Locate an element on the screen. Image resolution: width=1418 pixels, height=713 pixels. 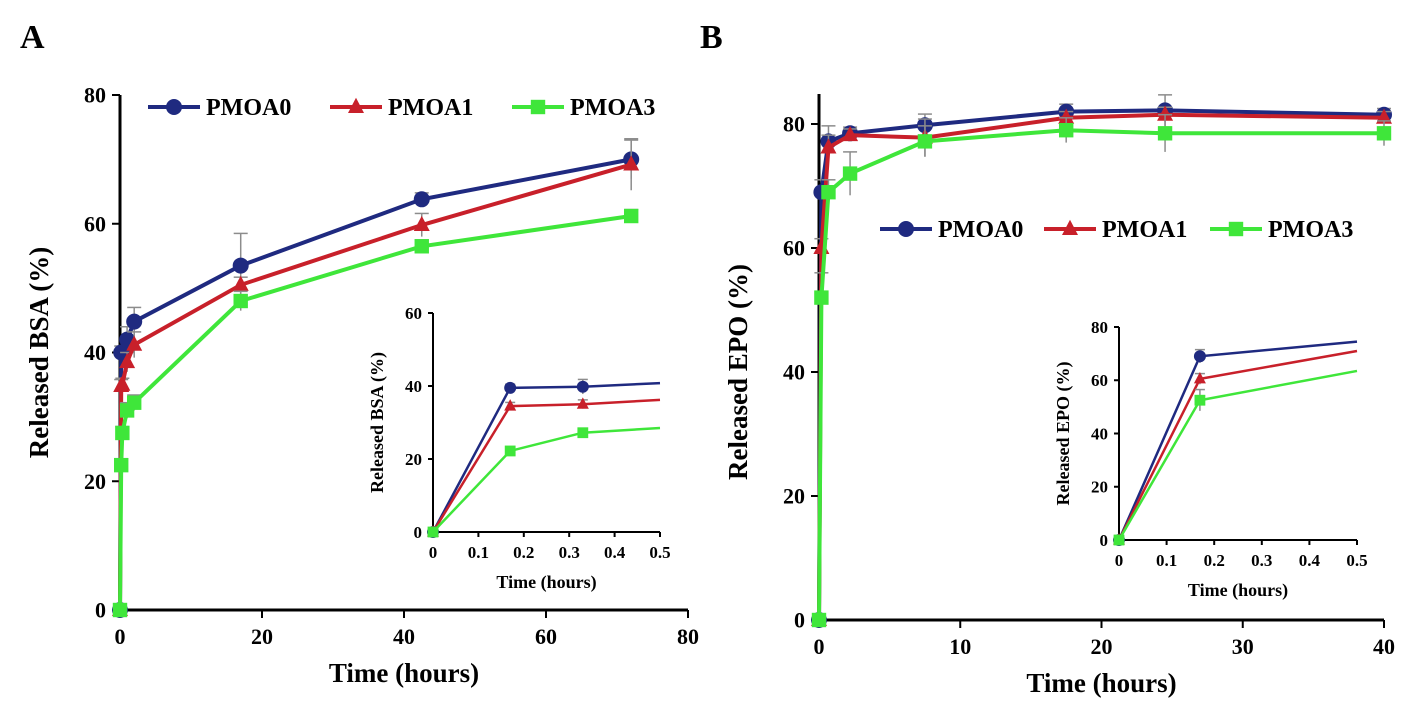
y-tick-label: 40 is located at coordinates (794, 372).